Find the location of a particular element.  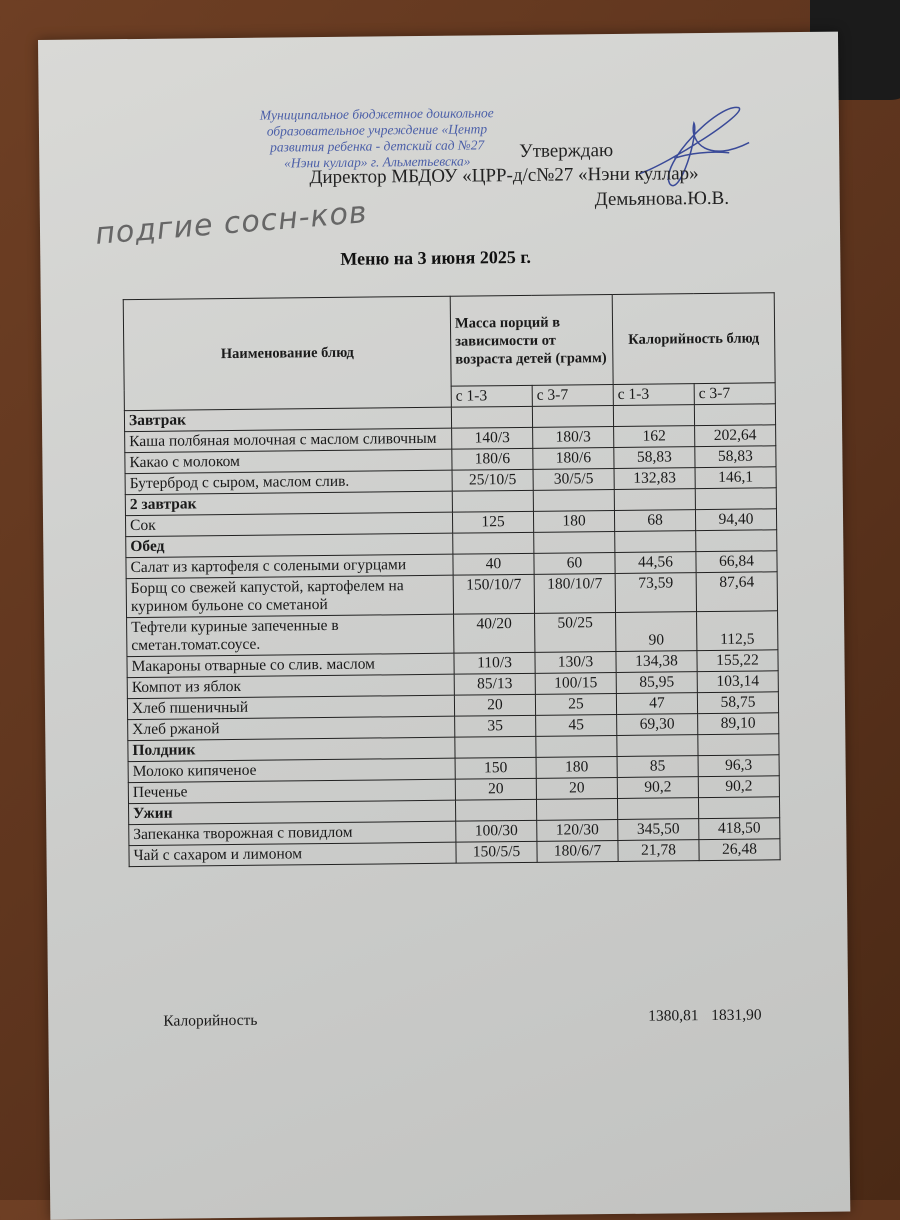

calories-1-3: 21,78 is located at coordinates (658, 850).